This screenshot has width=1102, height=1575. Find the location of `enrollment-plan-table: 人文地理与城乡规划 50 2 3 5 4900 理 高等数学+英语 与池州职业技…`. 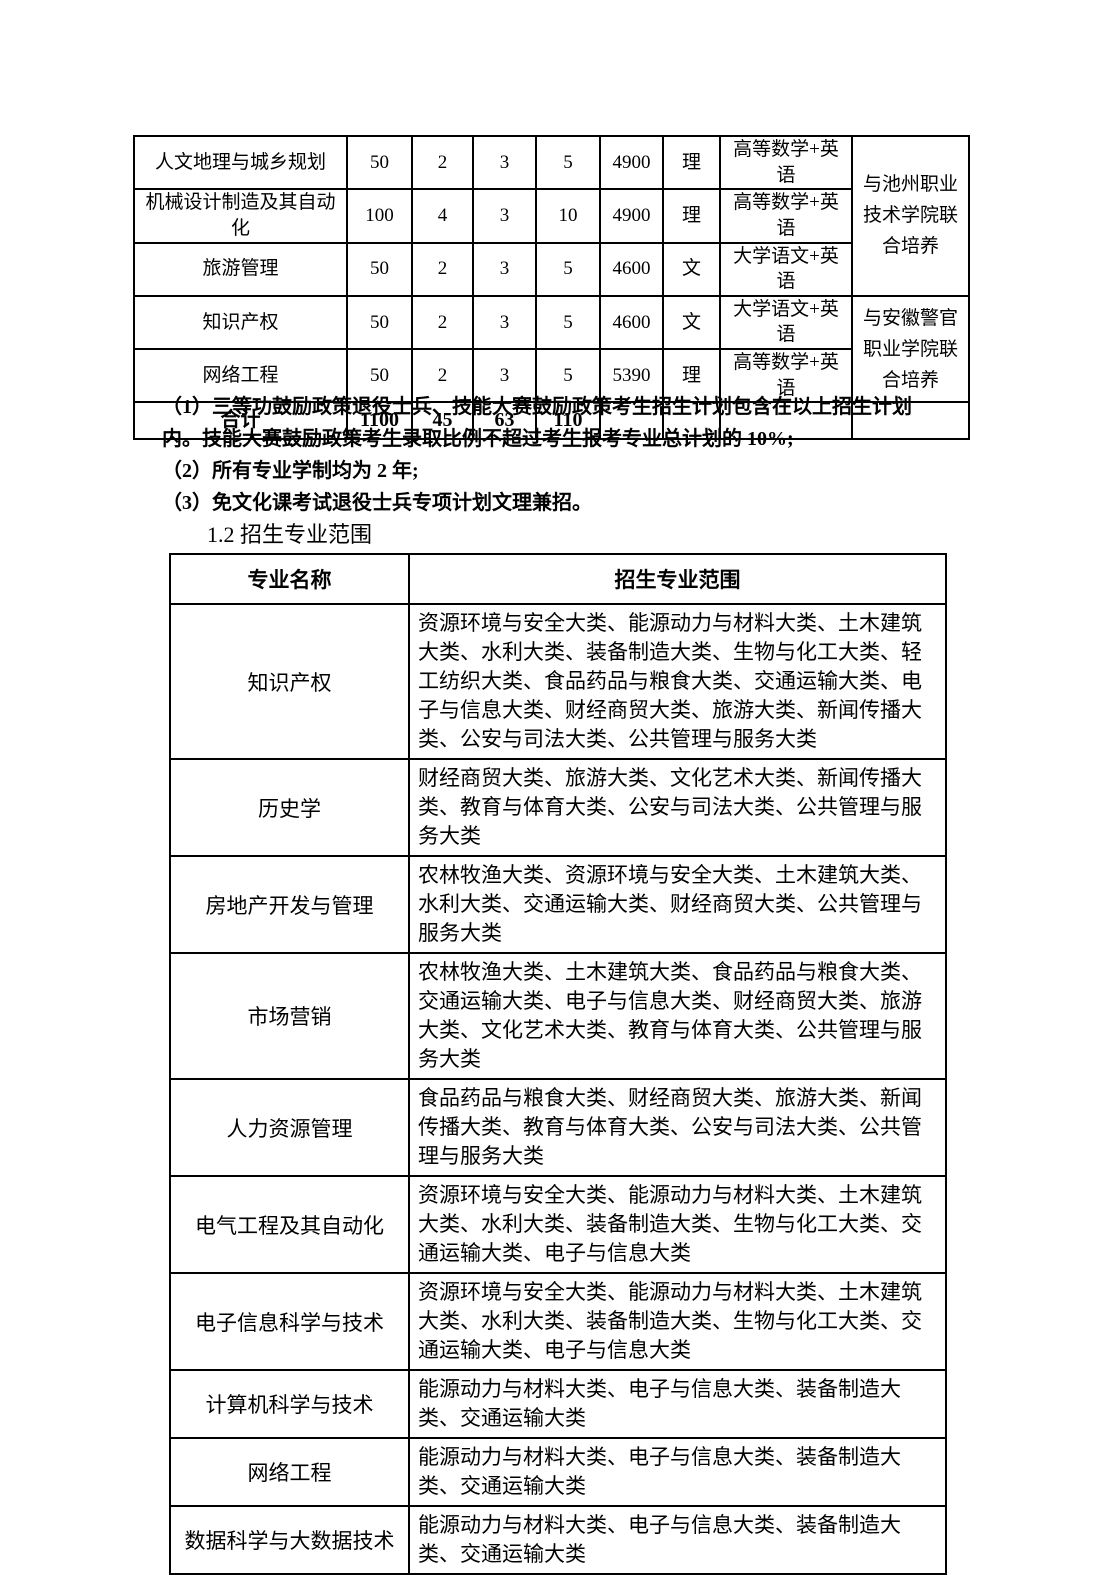

enrollment-plan-table: 人文地理与城乡规划 50 2 3 5 4900 理 高等数学+英语 与池州职业技… is located at coordinates (551, 287).